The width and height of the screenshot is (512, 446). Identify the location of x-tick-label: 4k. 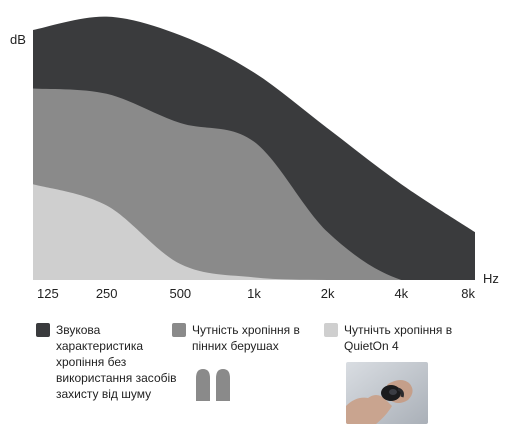
(401, 293).